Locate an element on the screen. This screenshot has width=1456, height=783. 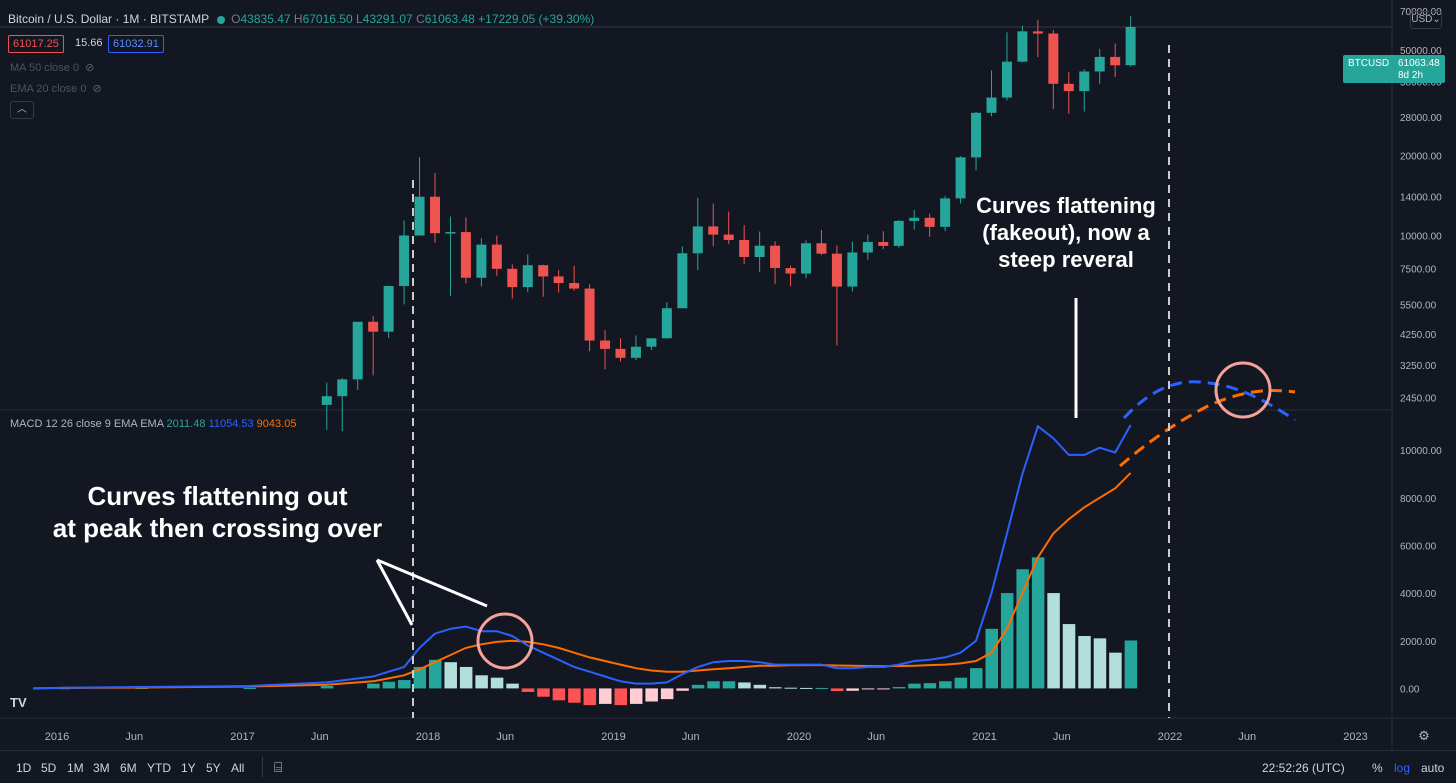
timeframe-1y: 1Y is located at coordinates (188, 768).